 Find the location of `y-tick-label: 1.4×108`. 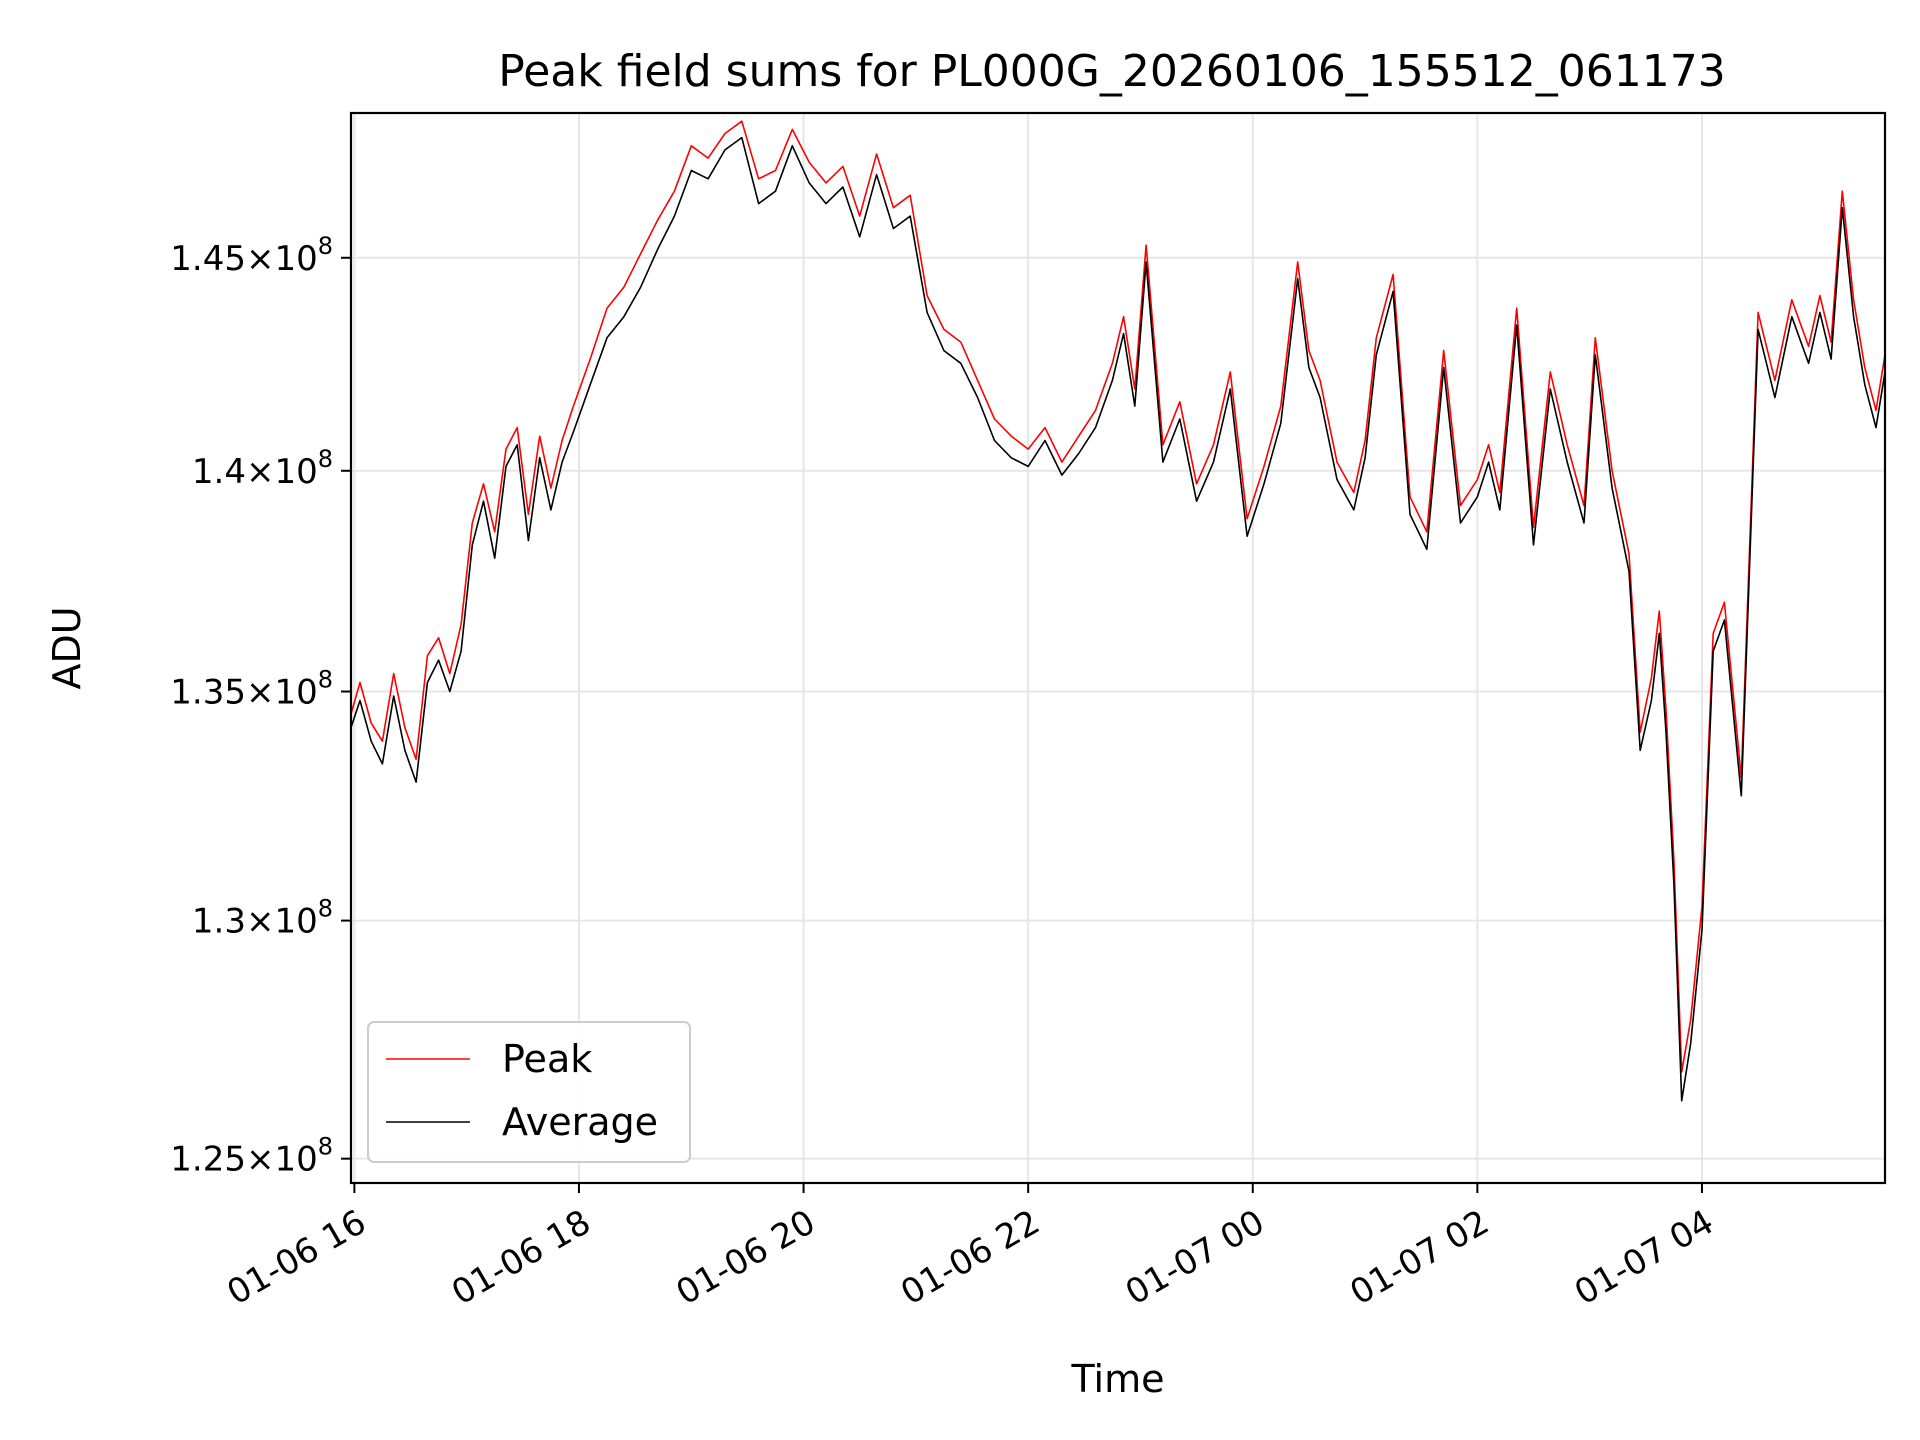

y-tick-label: 1.4×108 is located at coordinates (262, 468).